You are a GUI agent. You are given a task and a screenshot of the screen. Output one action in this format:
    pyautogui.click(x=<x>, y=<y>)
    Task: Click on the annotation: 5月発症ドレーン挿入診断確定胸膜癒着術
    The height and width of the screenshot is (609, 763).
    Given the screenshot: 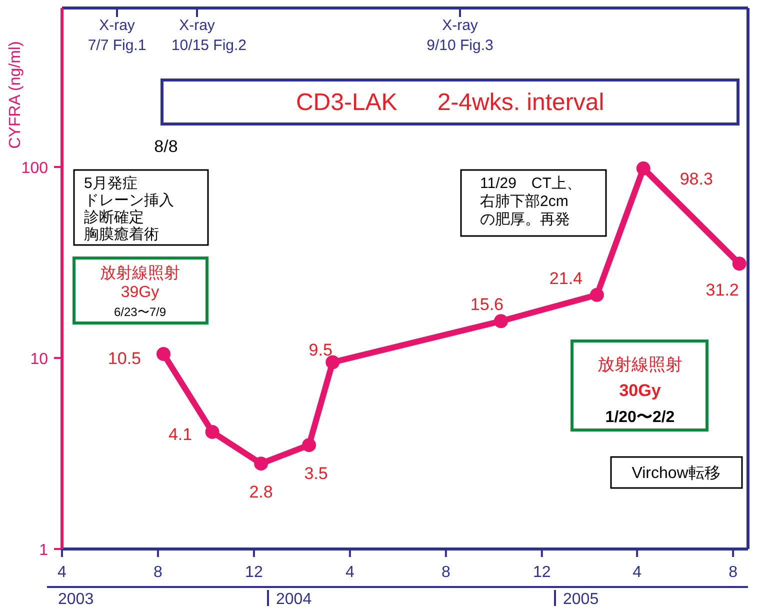 What is the action you would take?
    pyautogui.click(x=129, y=209)
    